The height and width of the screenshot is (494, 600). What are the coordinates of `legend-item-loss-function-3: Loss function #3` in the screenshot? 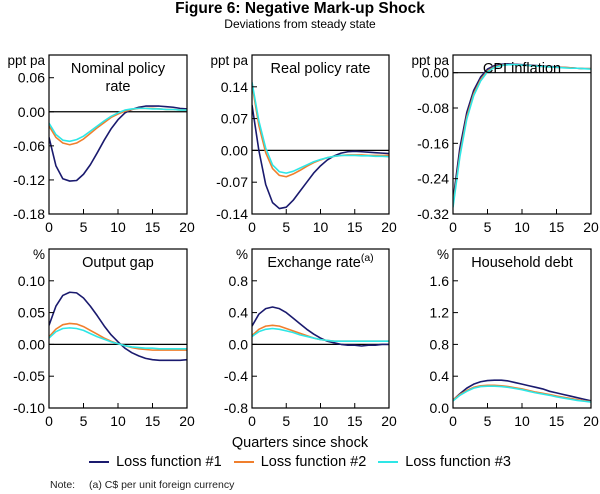 It's located at (444, 462).